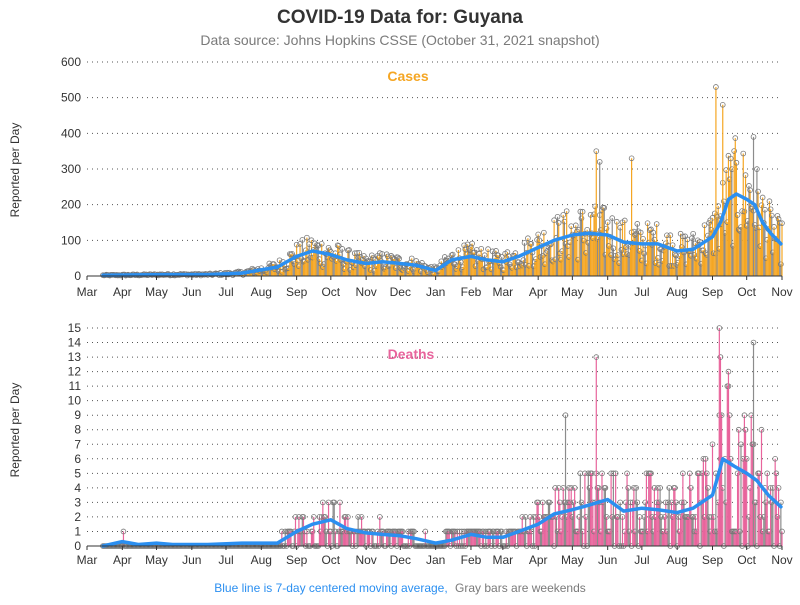 The image size is (800, 605). I want to click on y-tick-label: 14, so click(75, 343).